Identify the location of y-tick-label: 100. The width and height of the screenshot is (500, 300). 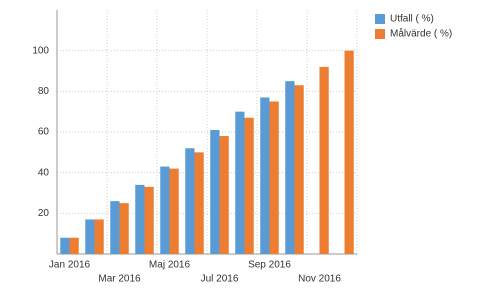
(40, 50).